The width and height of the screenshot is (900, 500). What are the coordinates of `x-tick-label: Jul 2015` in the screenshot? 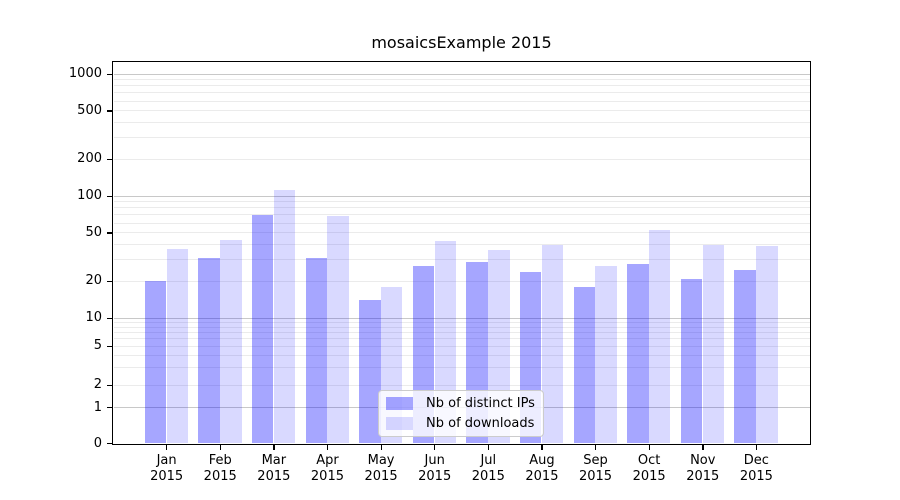 It's located at (488, 468).